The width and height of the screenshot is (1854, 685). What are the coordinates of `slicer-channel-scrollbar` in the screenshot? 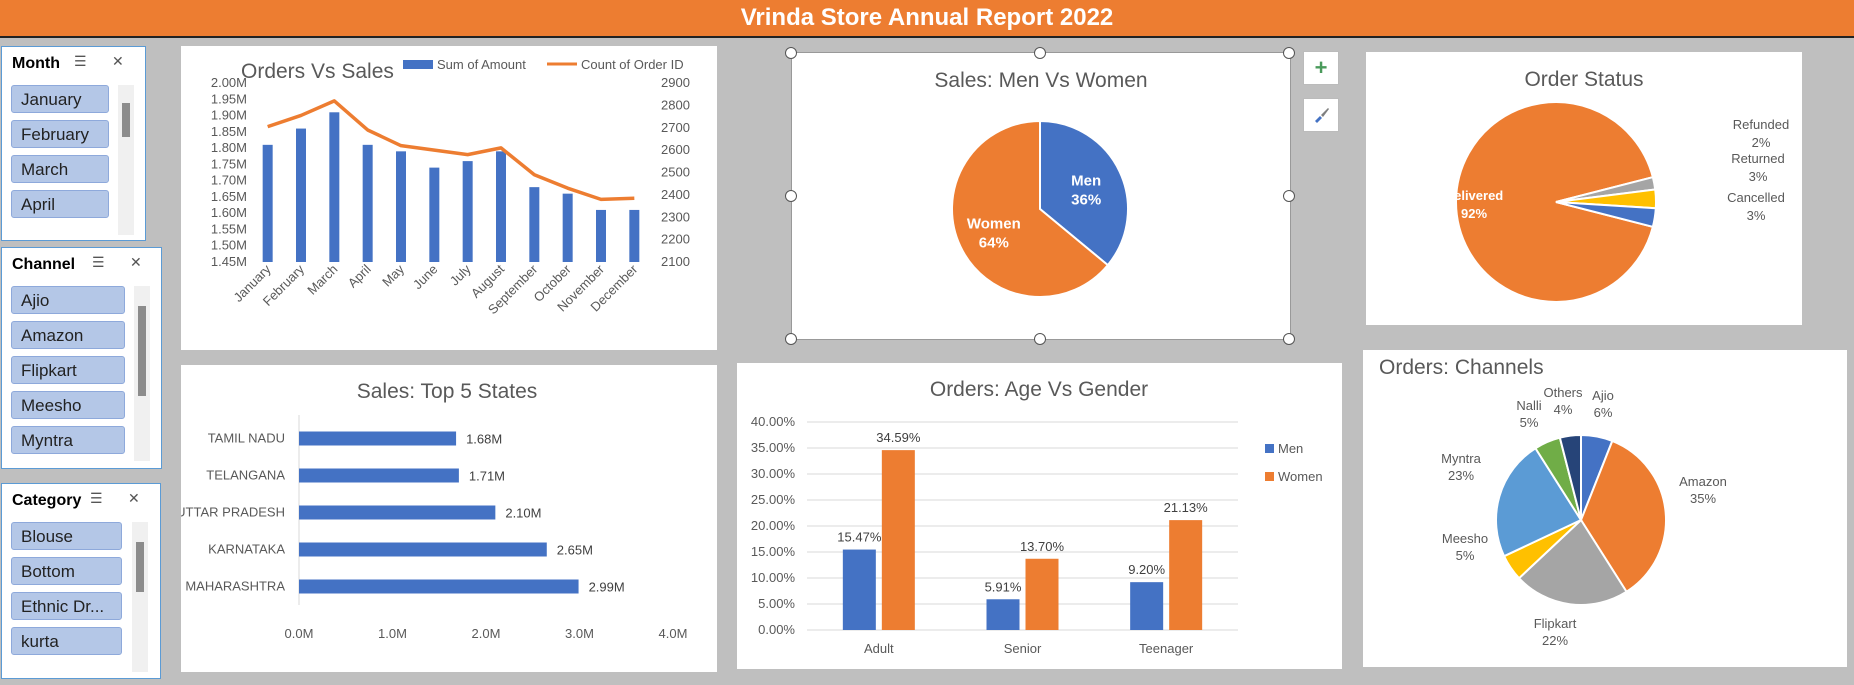 It's located at (142, 373).